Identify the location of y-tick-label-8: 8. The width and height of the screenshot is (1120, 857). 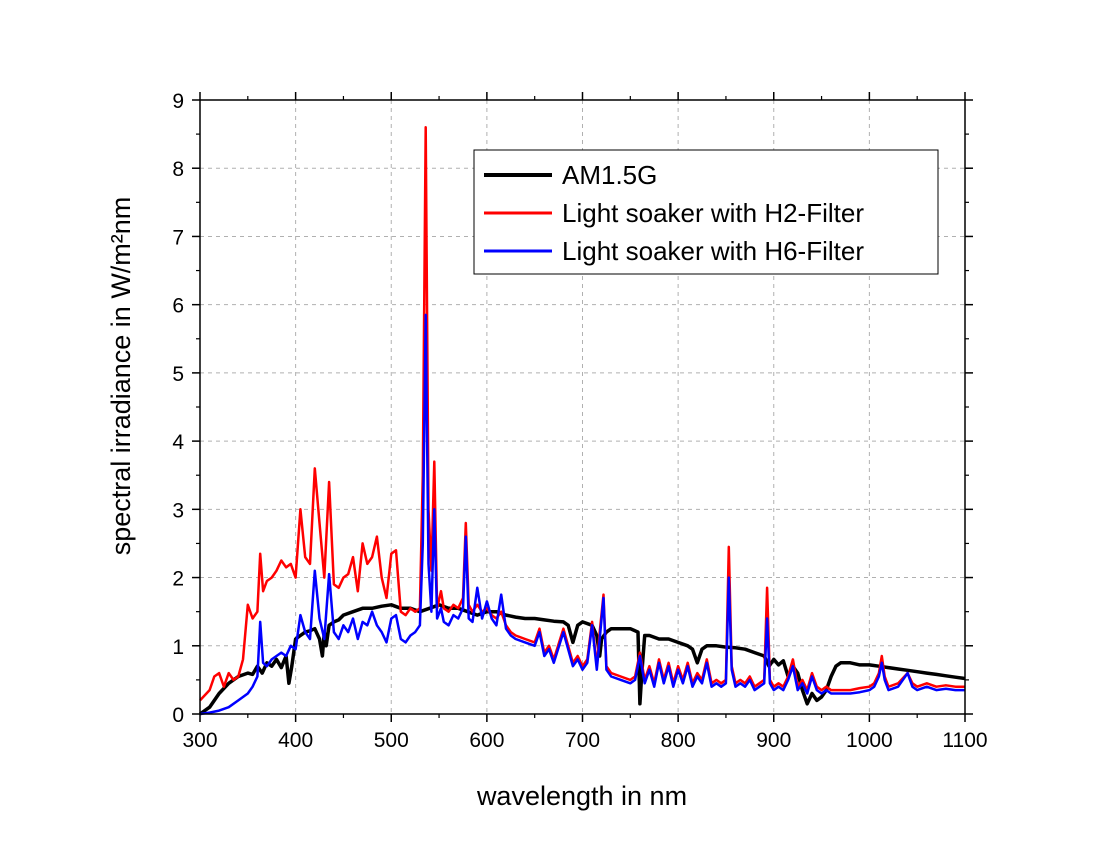
(178, 169).